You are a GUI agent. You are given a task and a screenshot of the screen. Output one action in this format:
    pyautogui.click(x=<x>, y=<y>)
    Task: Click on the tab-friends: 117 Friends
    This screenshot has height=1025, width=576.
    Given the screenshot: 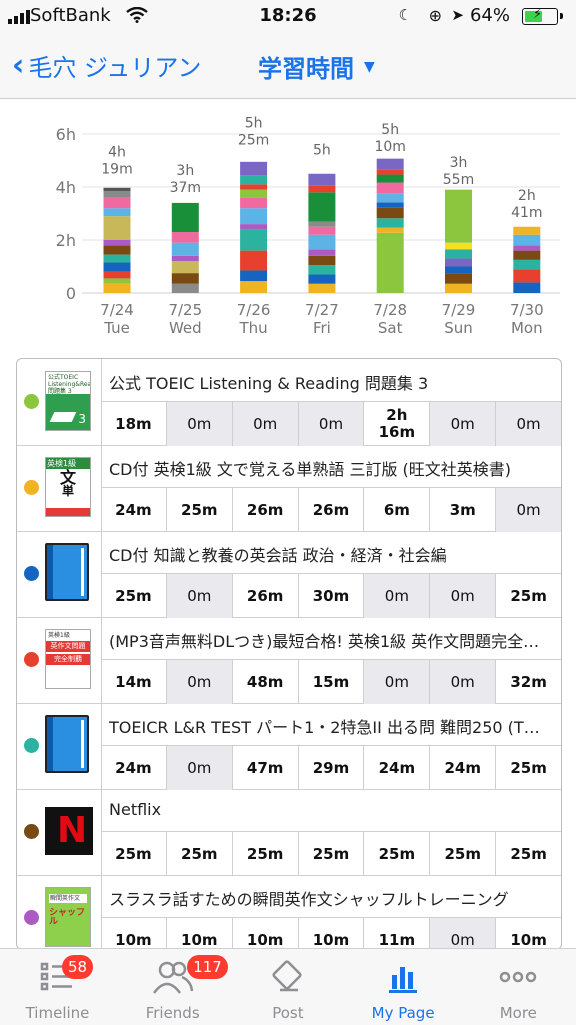 What is the action you would take?
    pyautogui.click(x=172, y=987)
    